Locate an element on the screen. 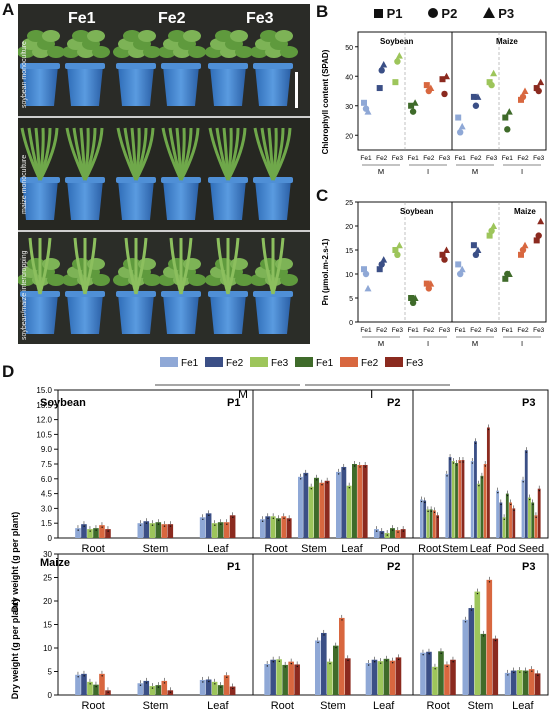  d-y-axis-label-bottom: Dry weight (g per plant) is located at coordinates (15, 649).